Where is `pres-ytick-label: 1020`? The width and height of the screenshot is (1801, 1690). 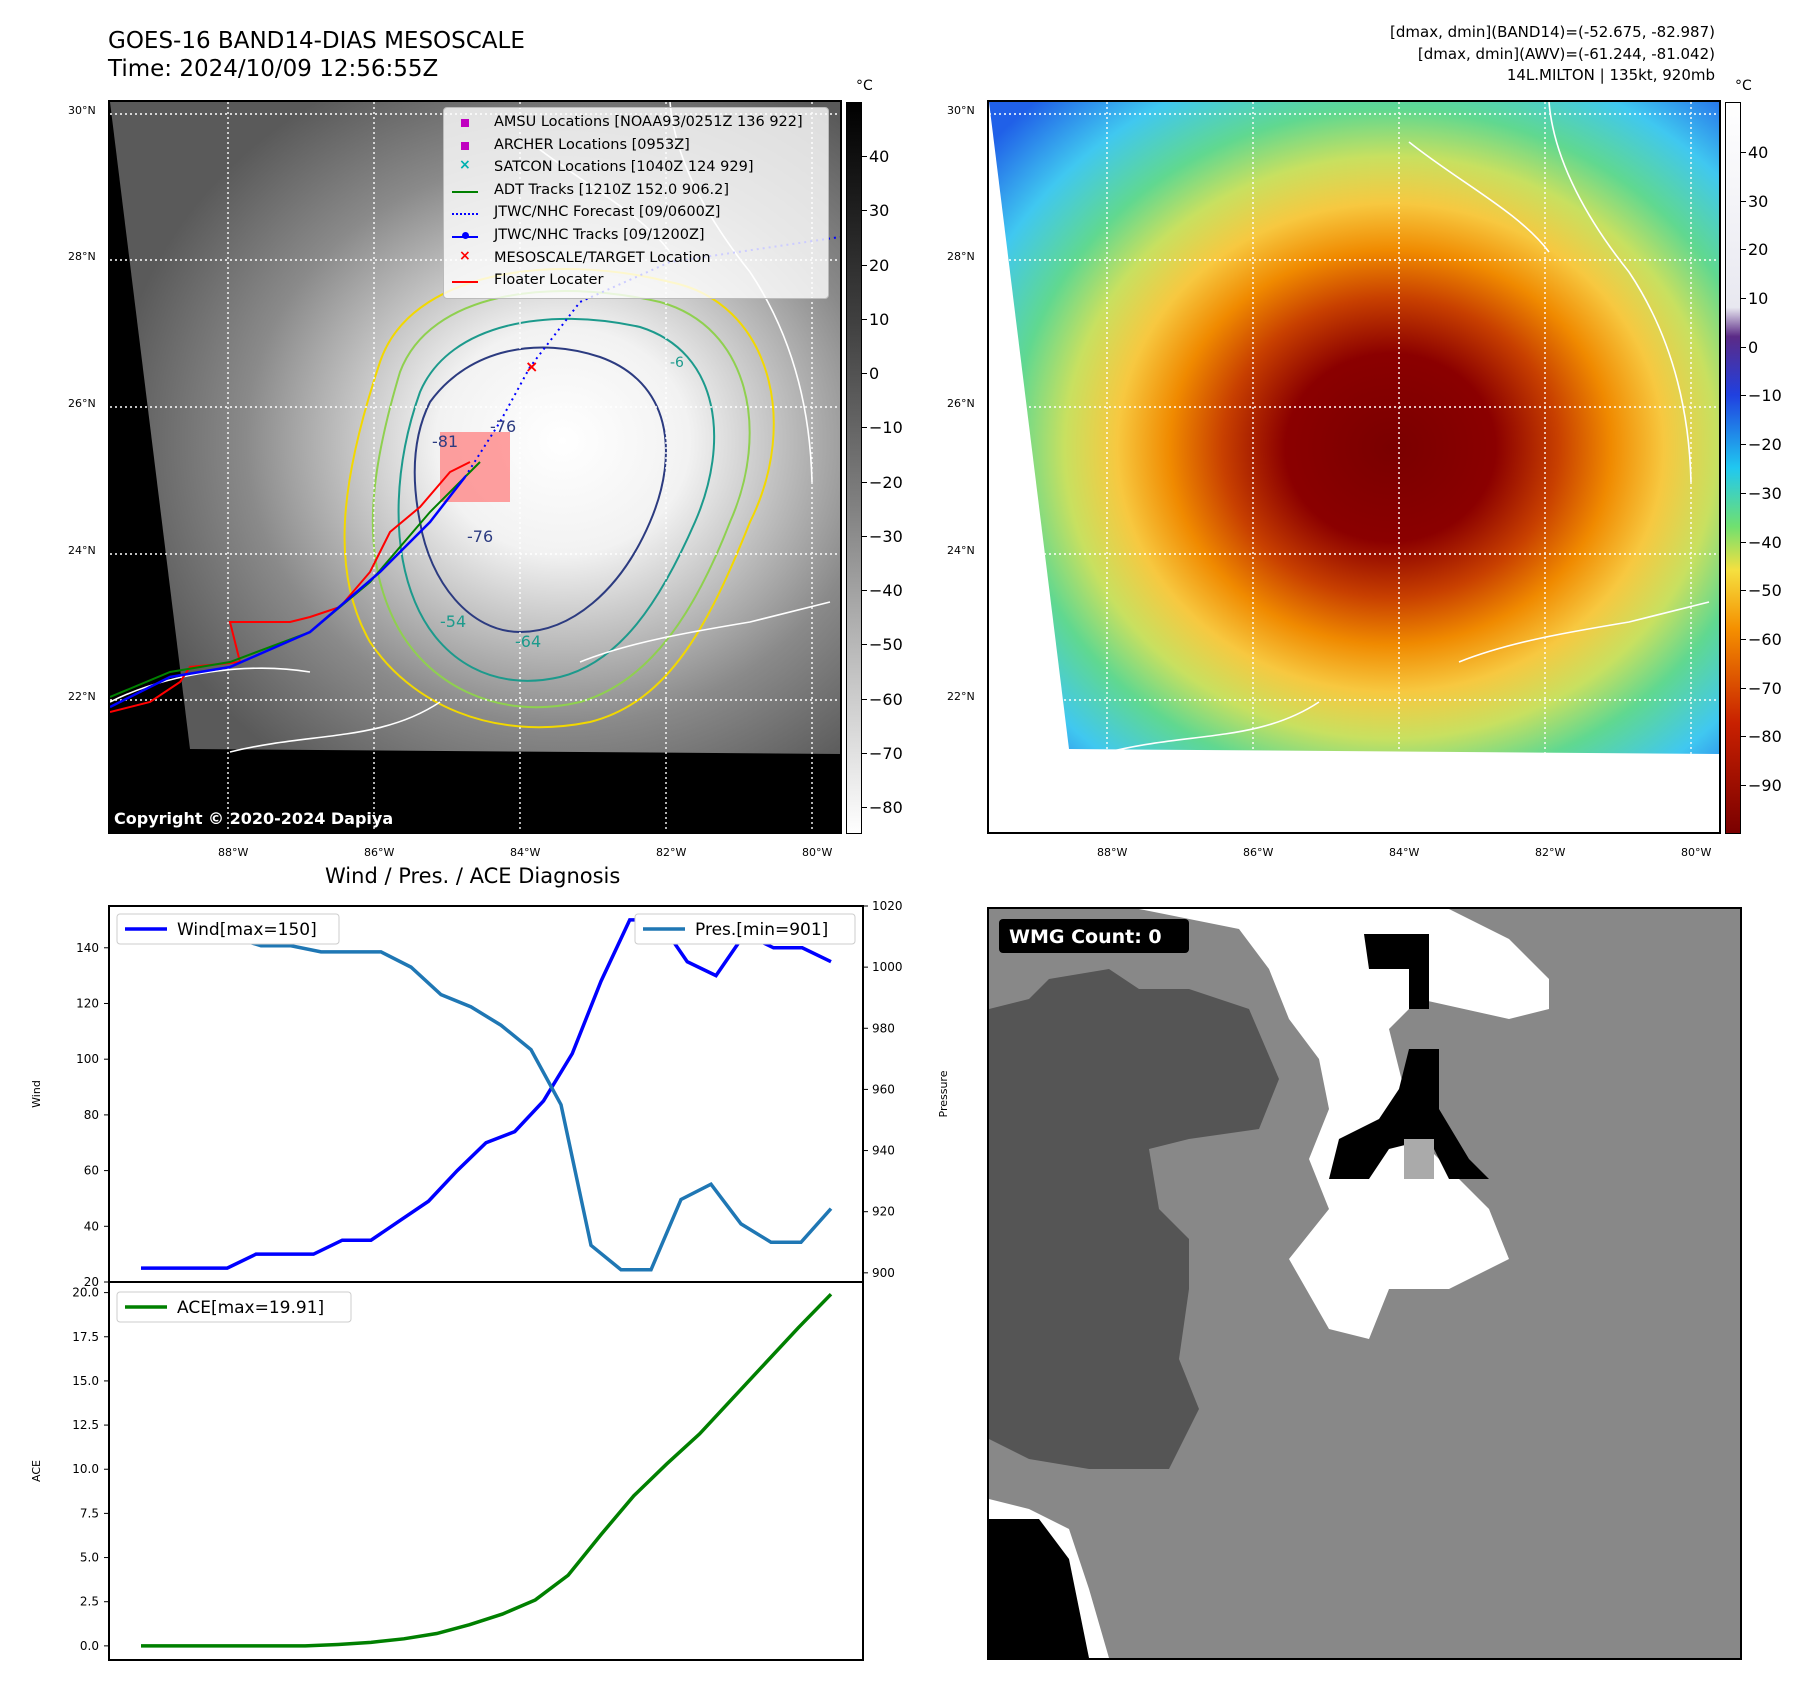 pres-ytick-label: 1020 is located at coordinates (887, 906).